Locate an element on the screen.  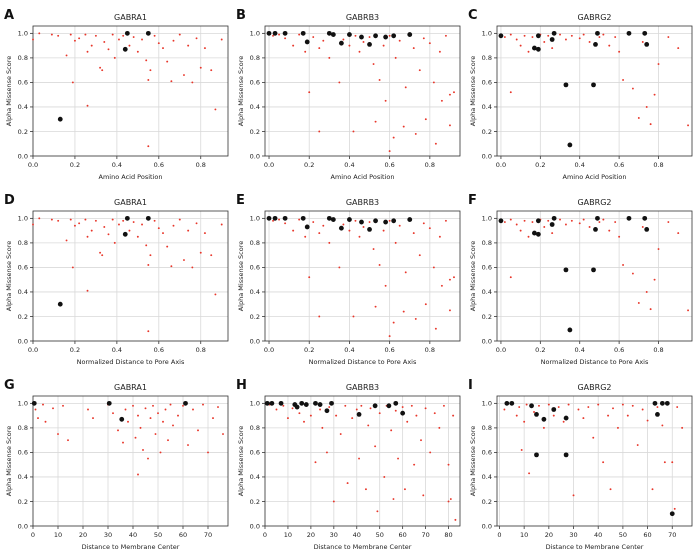
y-tick-label: 0.4 is located at coordinates (255, 107).